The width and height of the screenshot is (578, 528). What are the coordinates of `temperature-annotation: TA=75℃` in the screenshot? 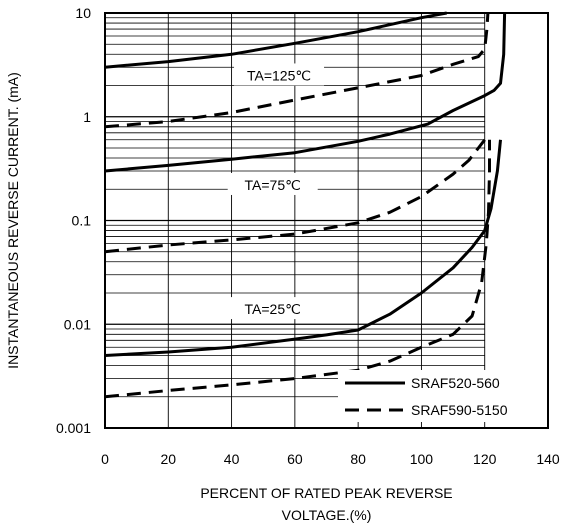 It's located at (273, 185).